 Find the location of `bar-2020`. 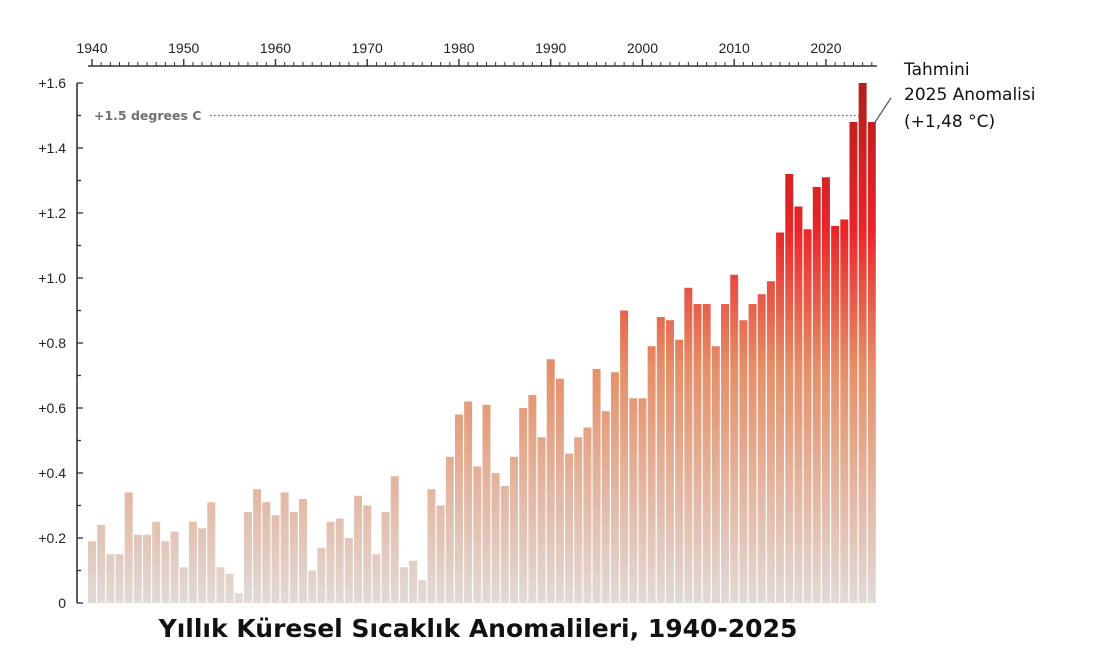

bar-2020 is located at coordinates (825, 390).